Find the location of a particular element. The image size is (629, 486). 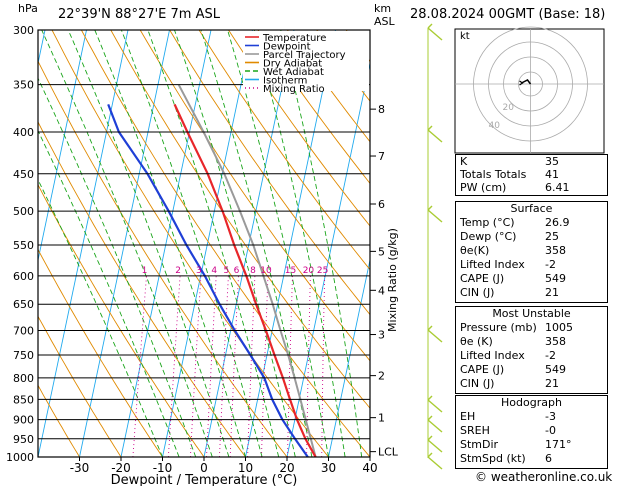

hodo-label: SREH is located at coordinates (475, 430).